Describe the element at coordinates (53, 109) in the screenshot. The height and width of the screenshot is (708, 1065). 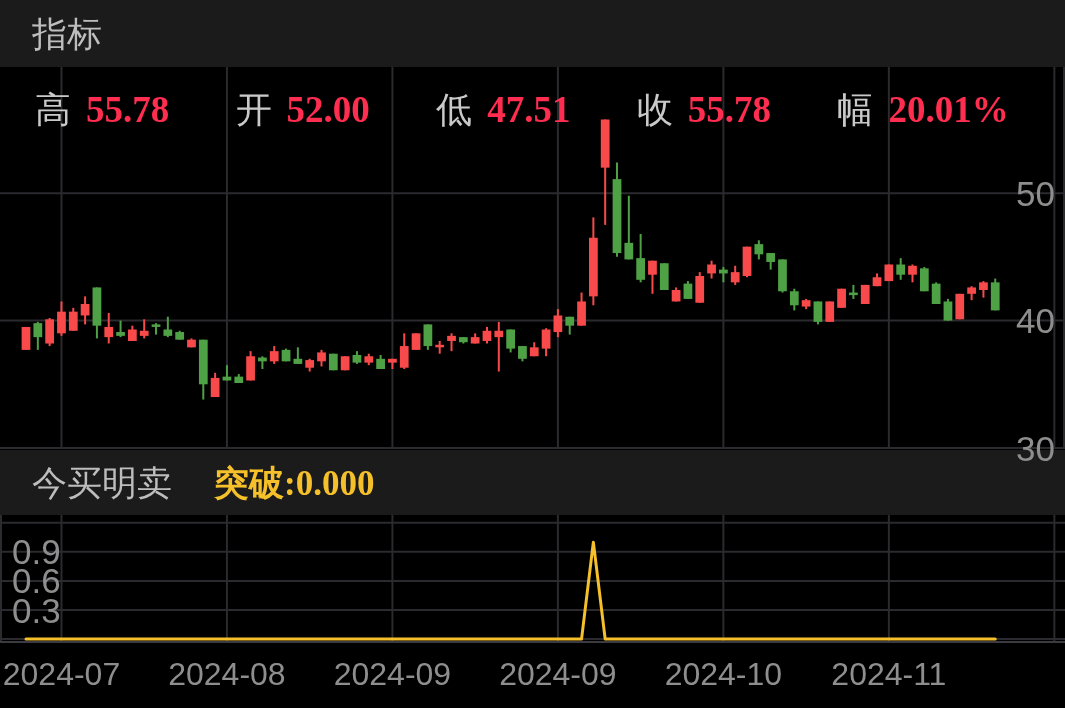
I see `info-label: 高` at that location.